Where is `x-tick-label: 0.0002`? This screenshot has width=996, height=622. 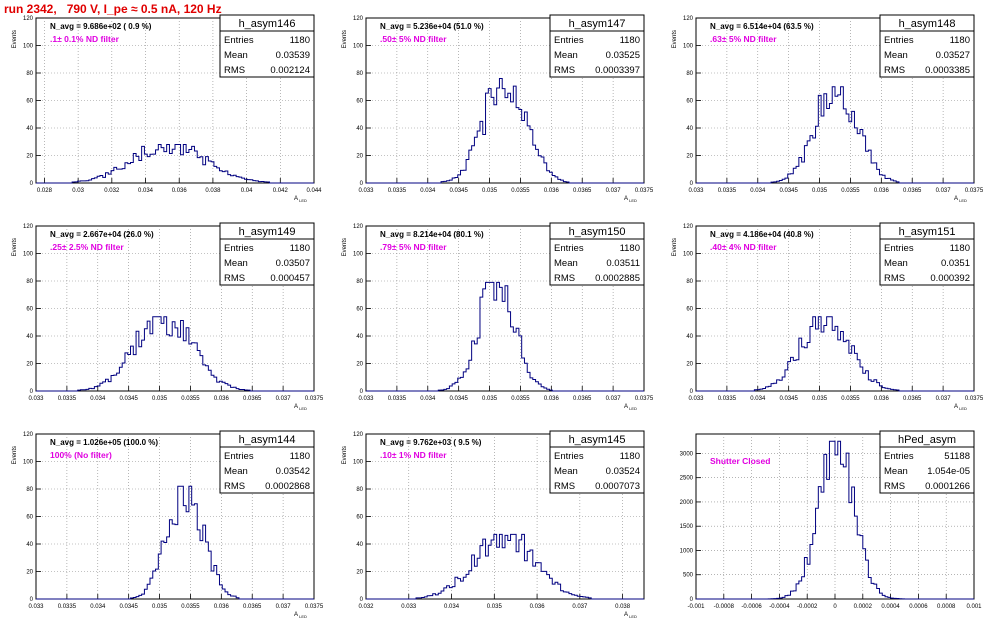
x-tick-label: 0.0002 is located at coordinates (863, 607).